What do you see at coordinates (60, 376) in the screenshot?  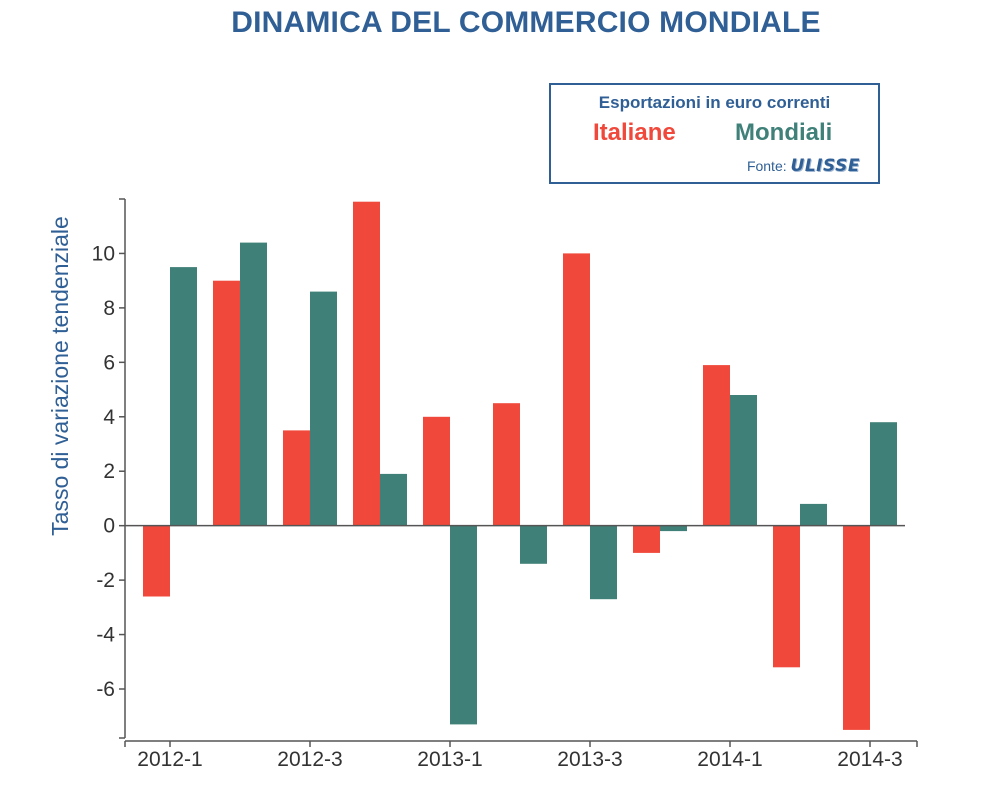 I see `y-axis-label: Tasso di variazione tendenziale` at bounding box center [60, 376].